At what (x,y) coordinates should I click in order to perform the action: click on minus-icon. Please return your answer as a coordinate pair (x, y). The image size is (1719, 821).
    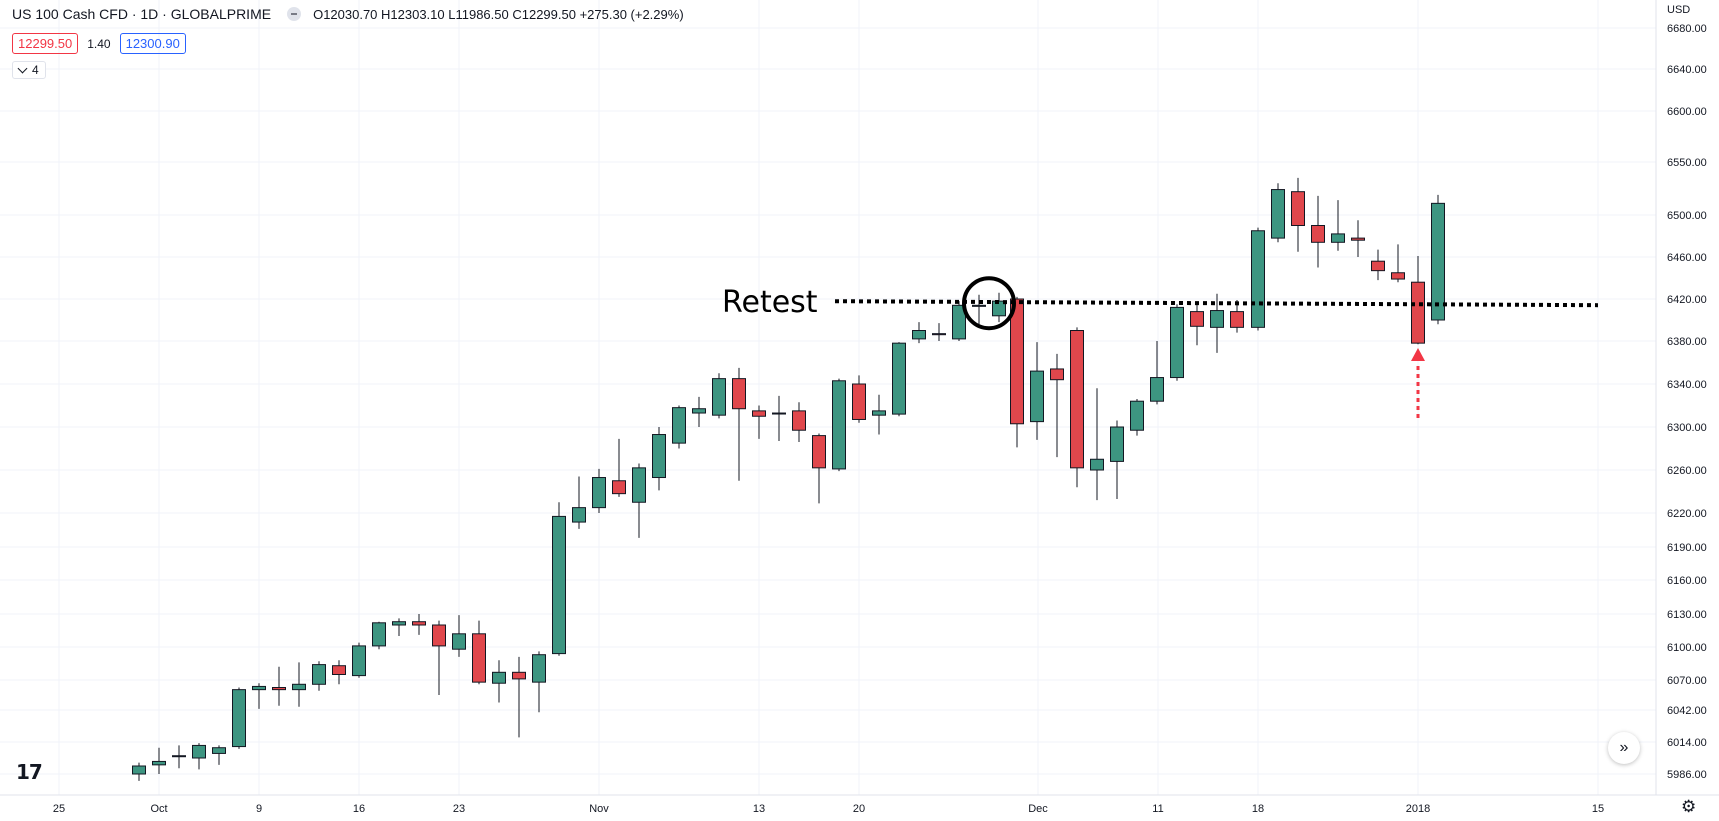
    Looking at the image, I should click on (294, 14).